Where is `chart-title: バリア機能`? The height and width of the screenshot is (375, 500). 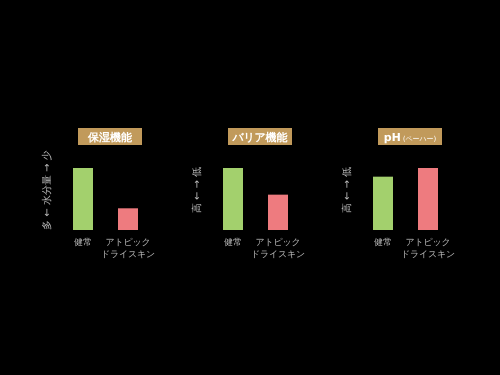
chart-title: バリア機能 is located at coordinates (260, 137).